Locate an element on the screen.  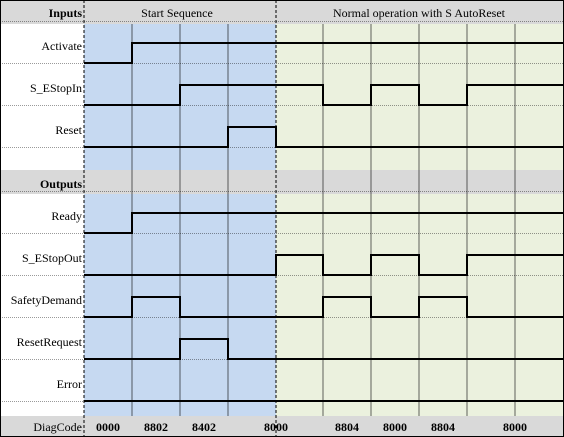
ready-label: Ready is located at coordinates (66, 216).